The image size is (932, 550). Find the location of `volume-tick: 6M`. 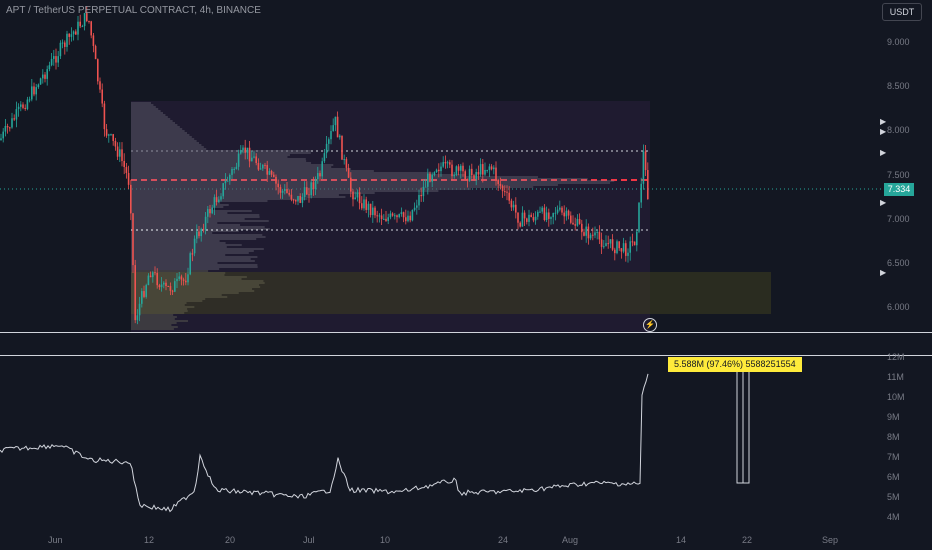

volume-tick: 6M is located at coordinates (893, 477).